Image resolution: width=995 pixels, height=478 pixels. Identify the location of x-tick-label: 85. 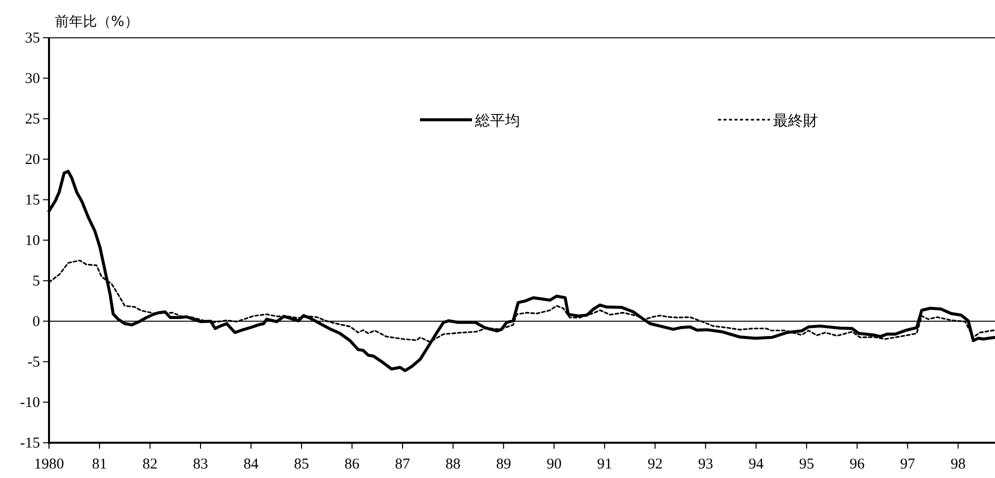
(302, 464).